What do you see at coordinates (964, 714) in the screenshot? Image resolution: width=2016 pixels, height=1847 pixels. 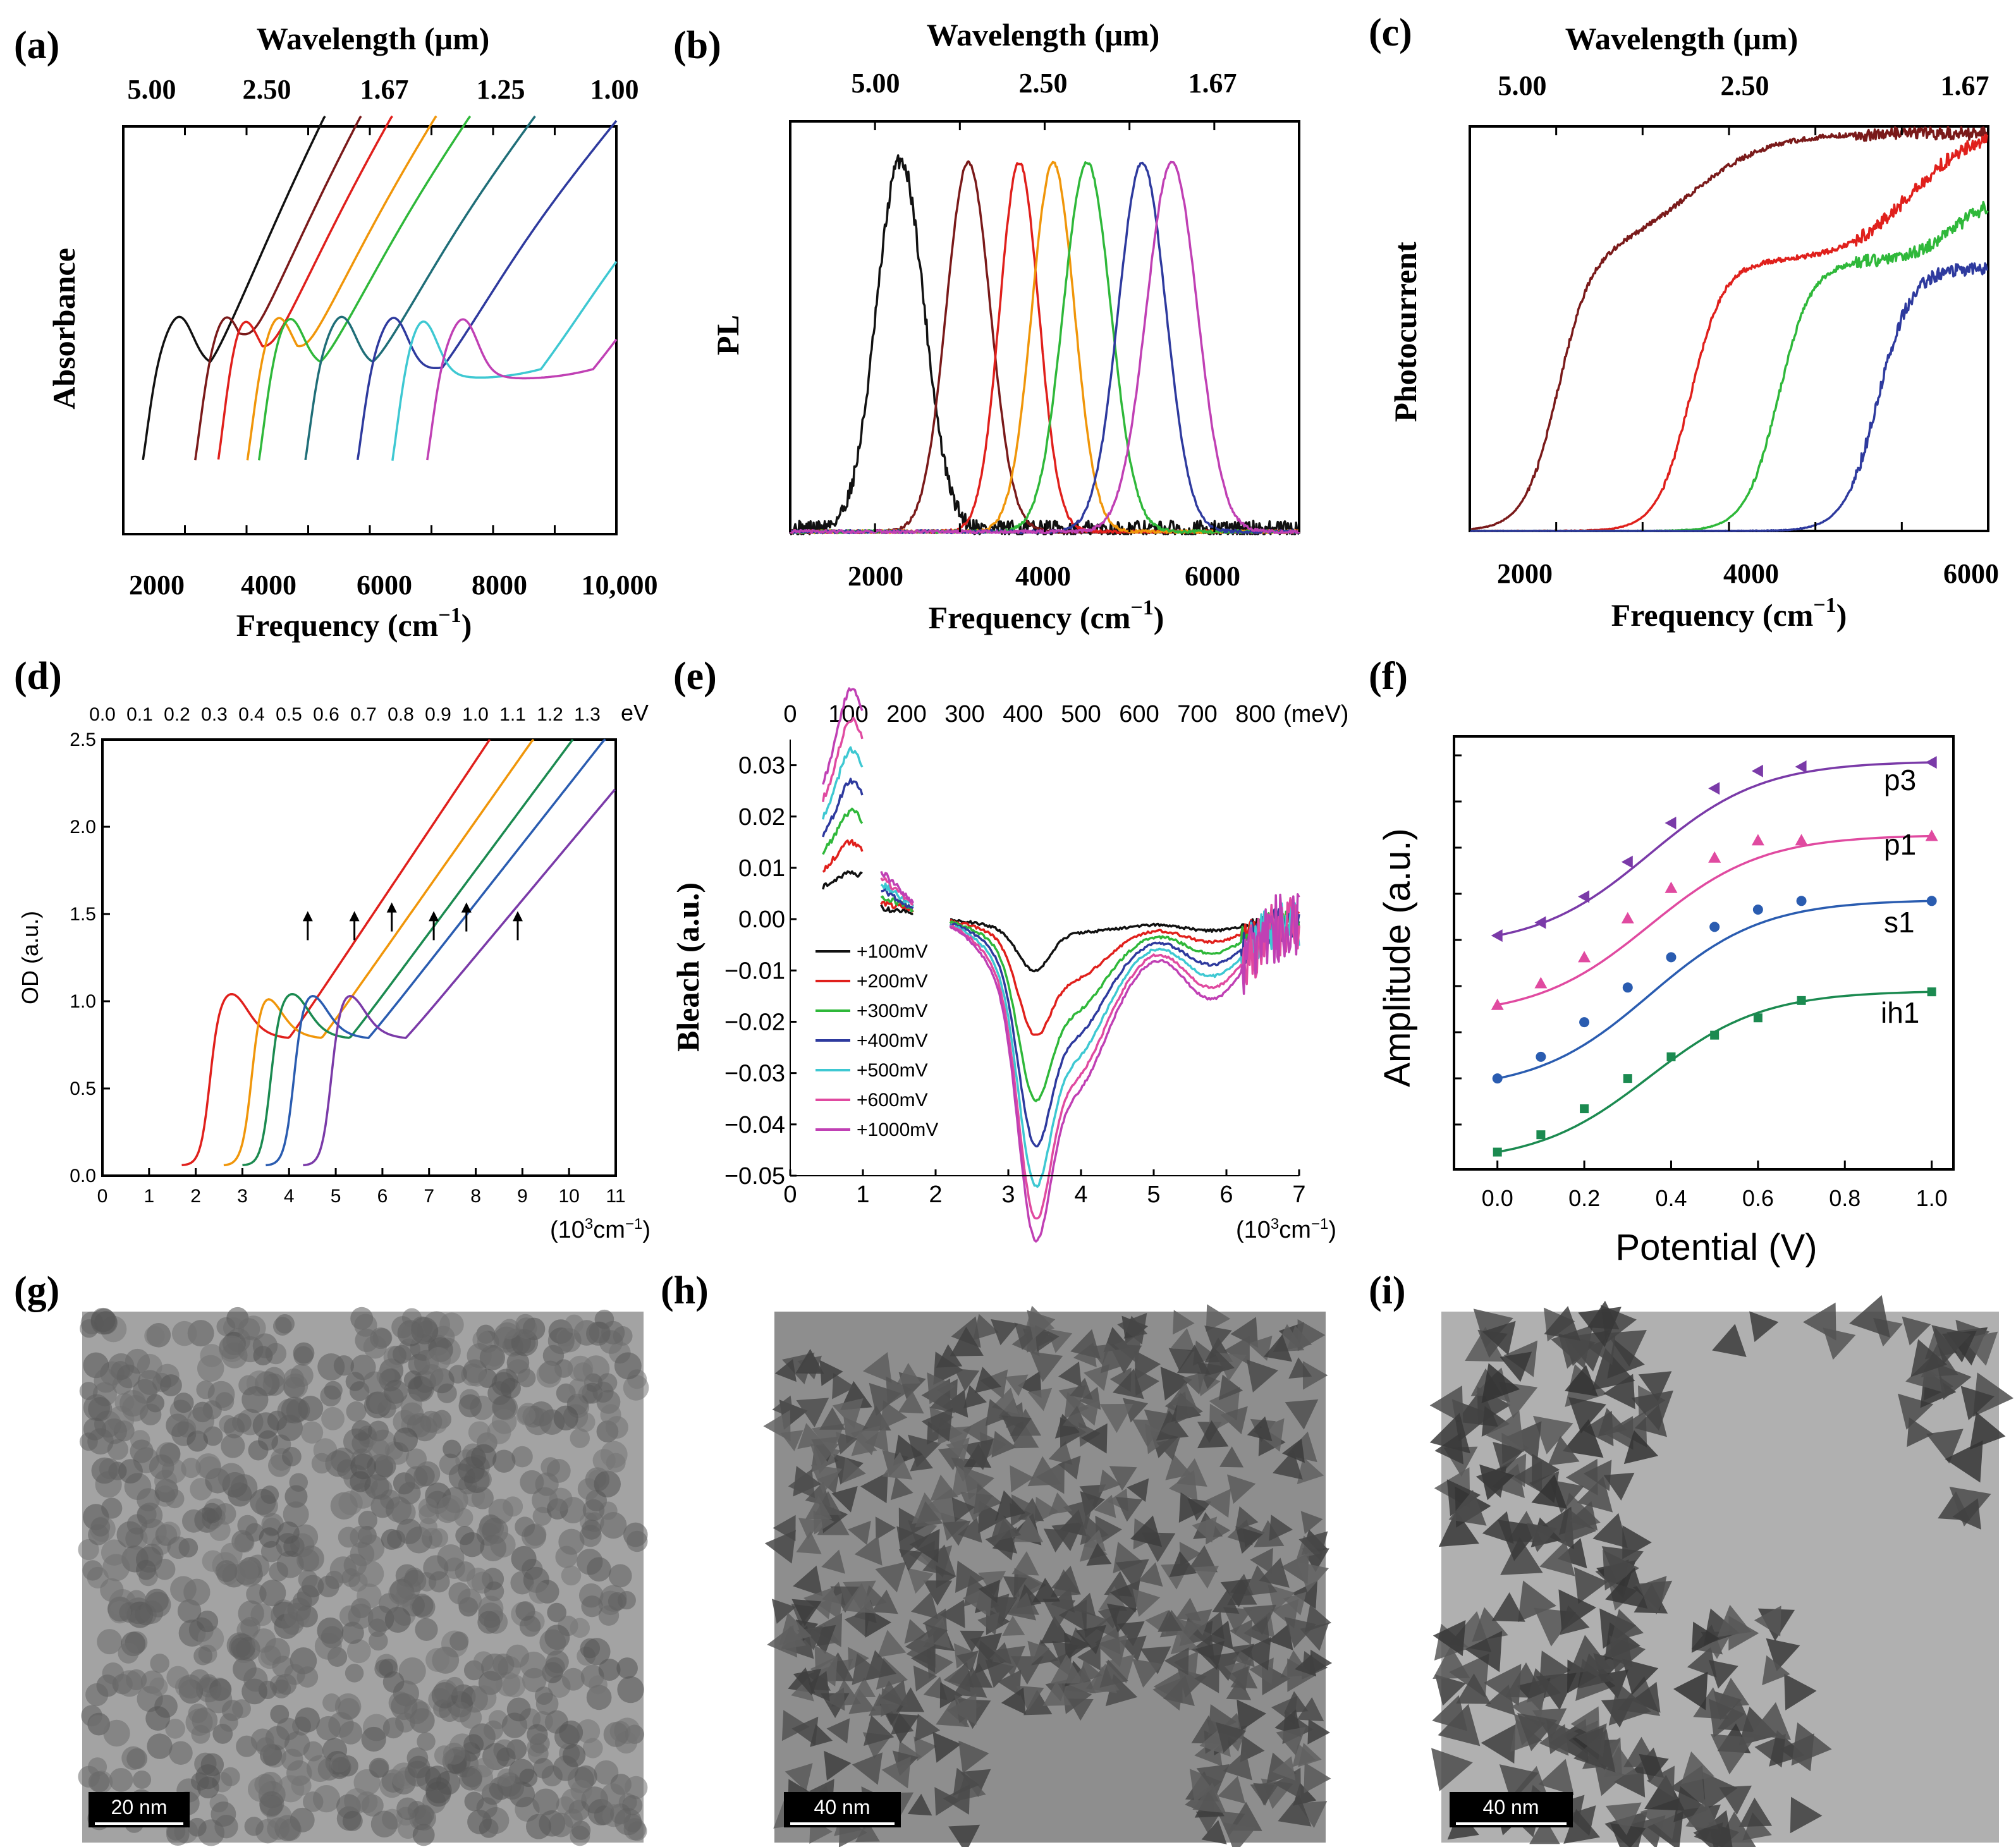 I see `e-top-tick: 300` at bounding box center [964, 714].